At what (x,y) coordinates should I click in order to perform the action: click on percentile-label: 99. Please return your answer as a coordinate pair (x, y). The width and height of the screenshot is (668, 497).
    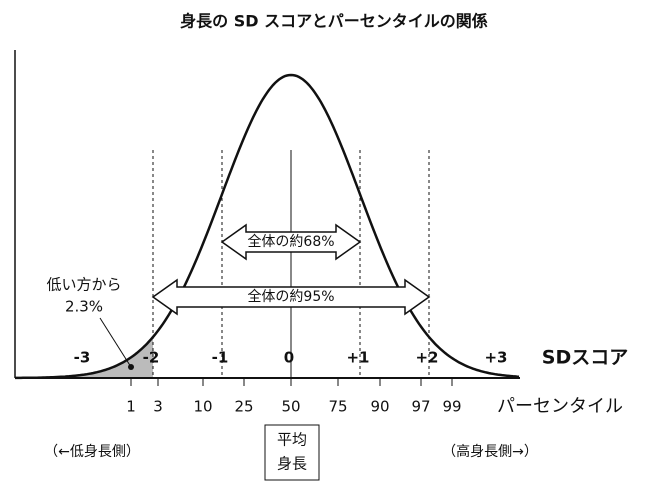
    Looking at the image, I should click on (451, 407).